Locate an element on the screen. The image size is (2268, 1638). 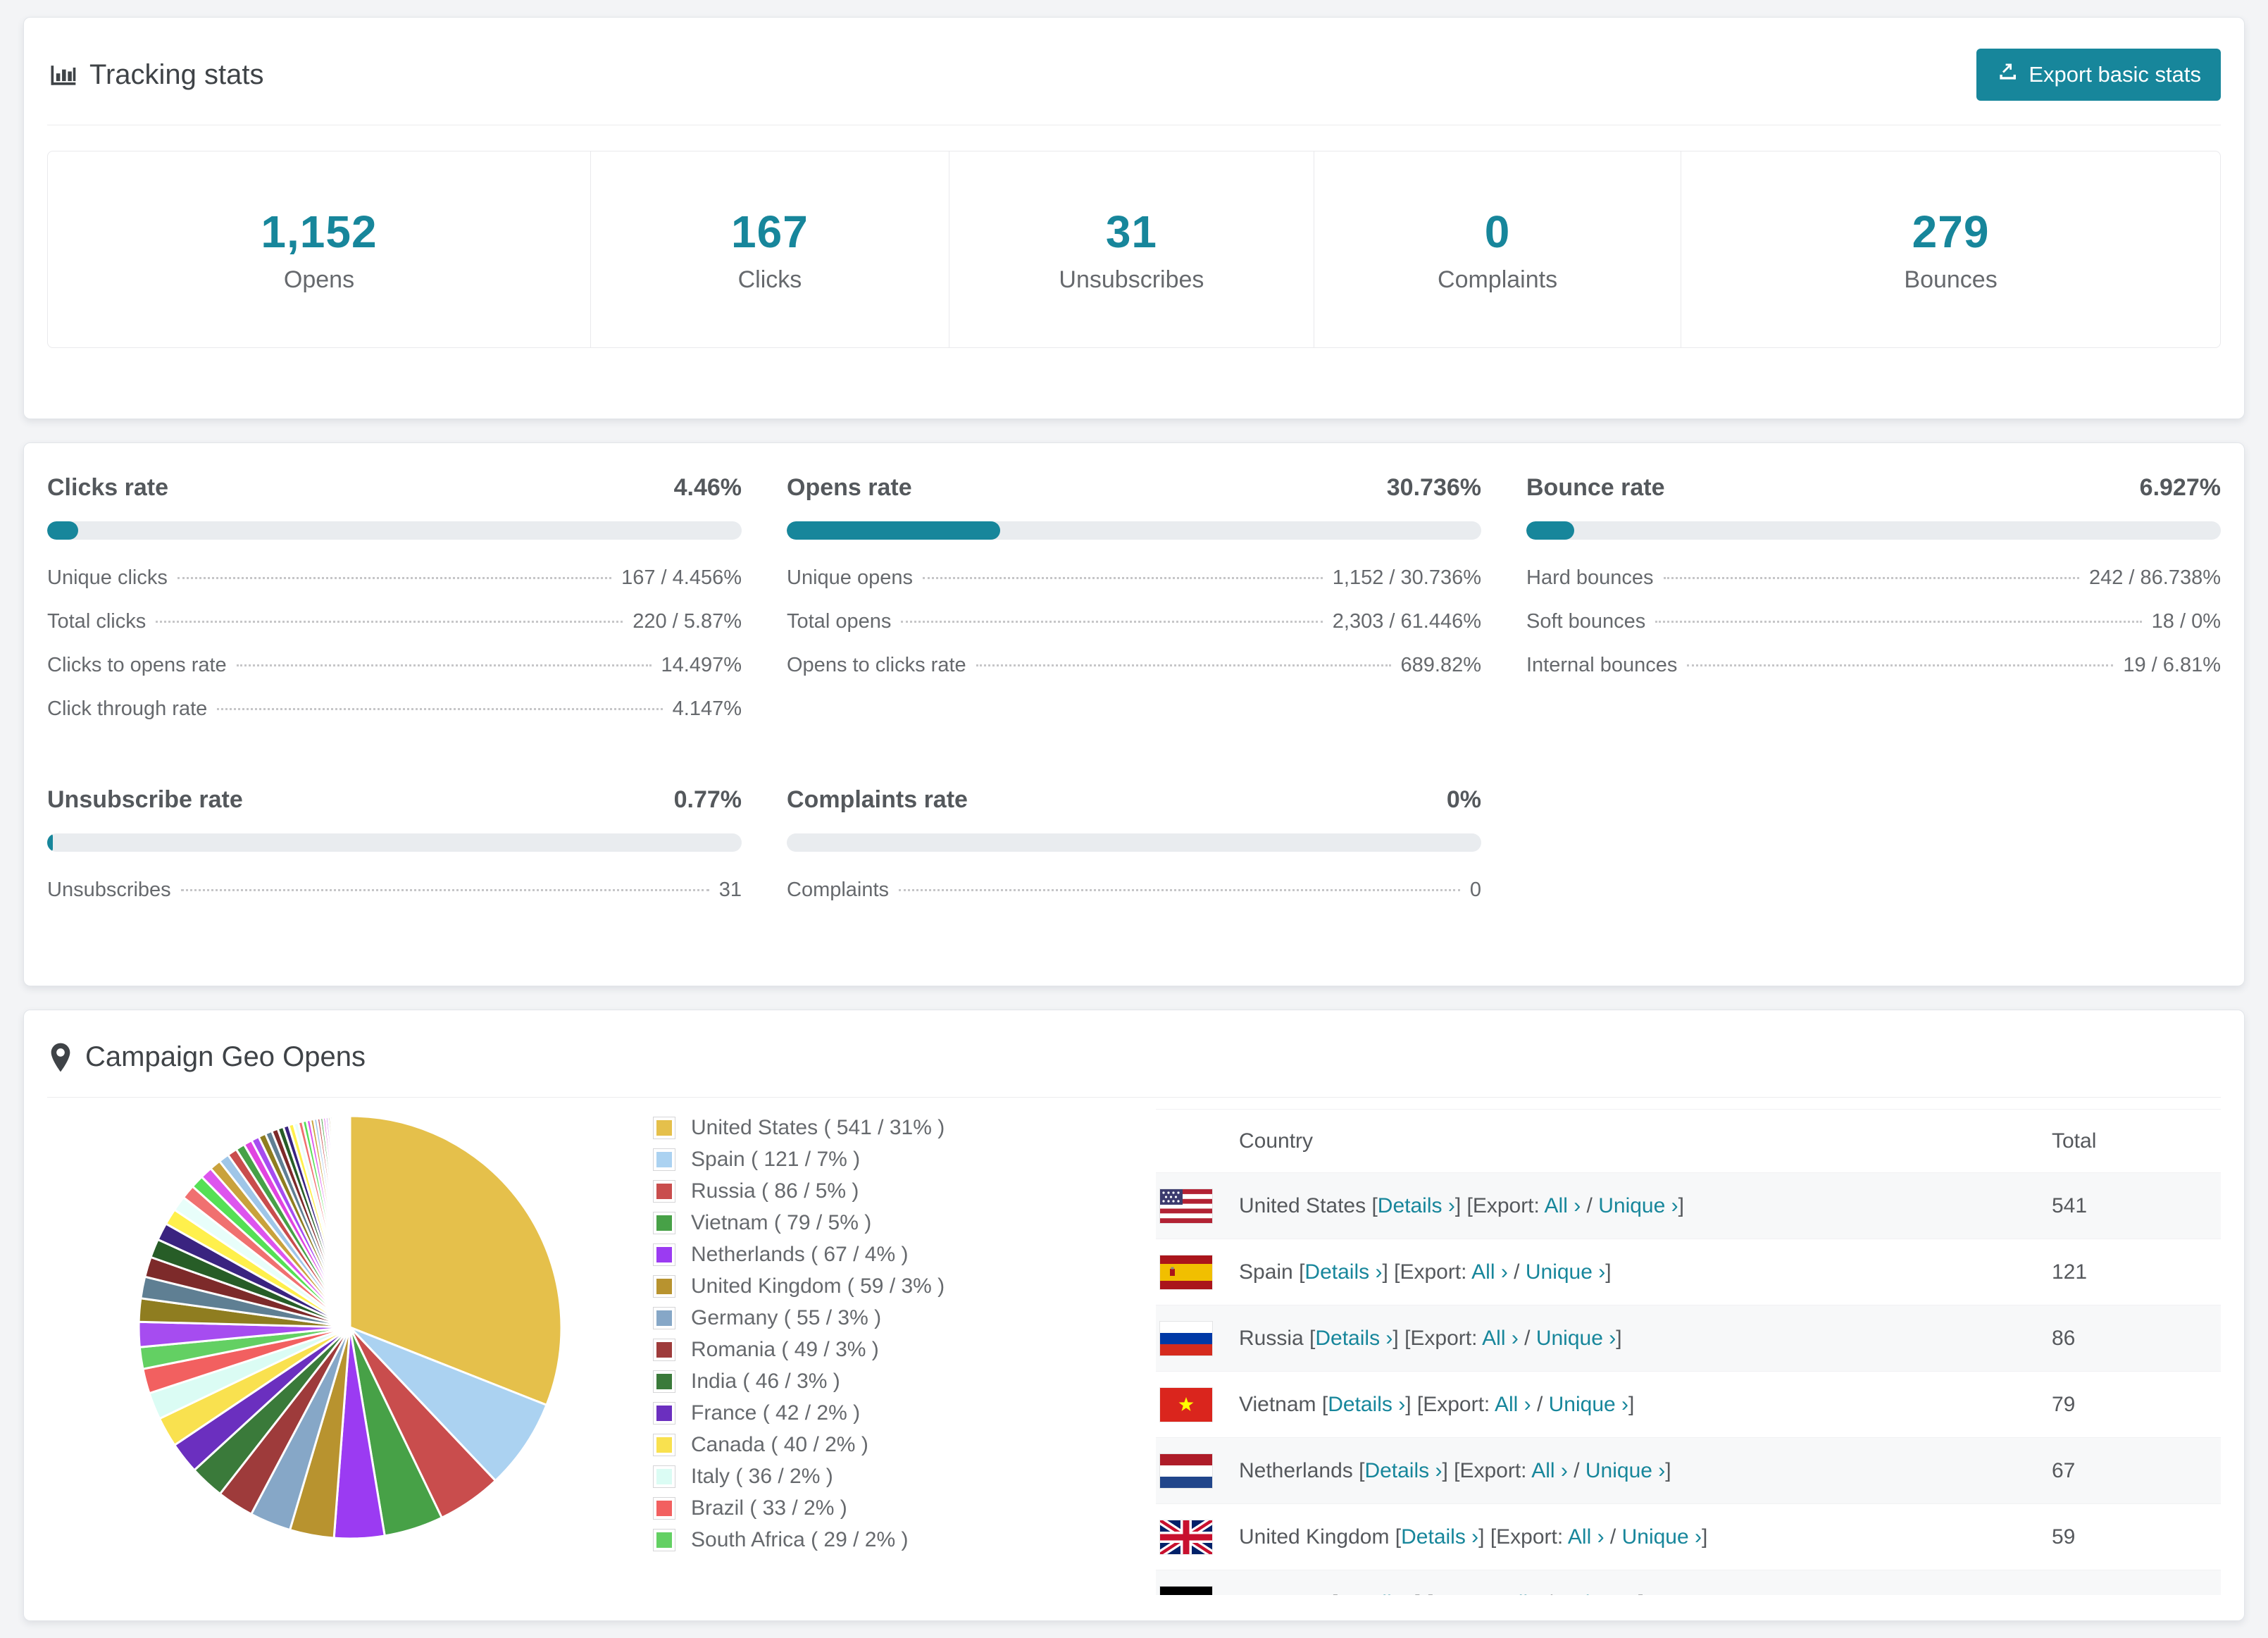
pie-slice-spain is located at coordinates (449, 1404).